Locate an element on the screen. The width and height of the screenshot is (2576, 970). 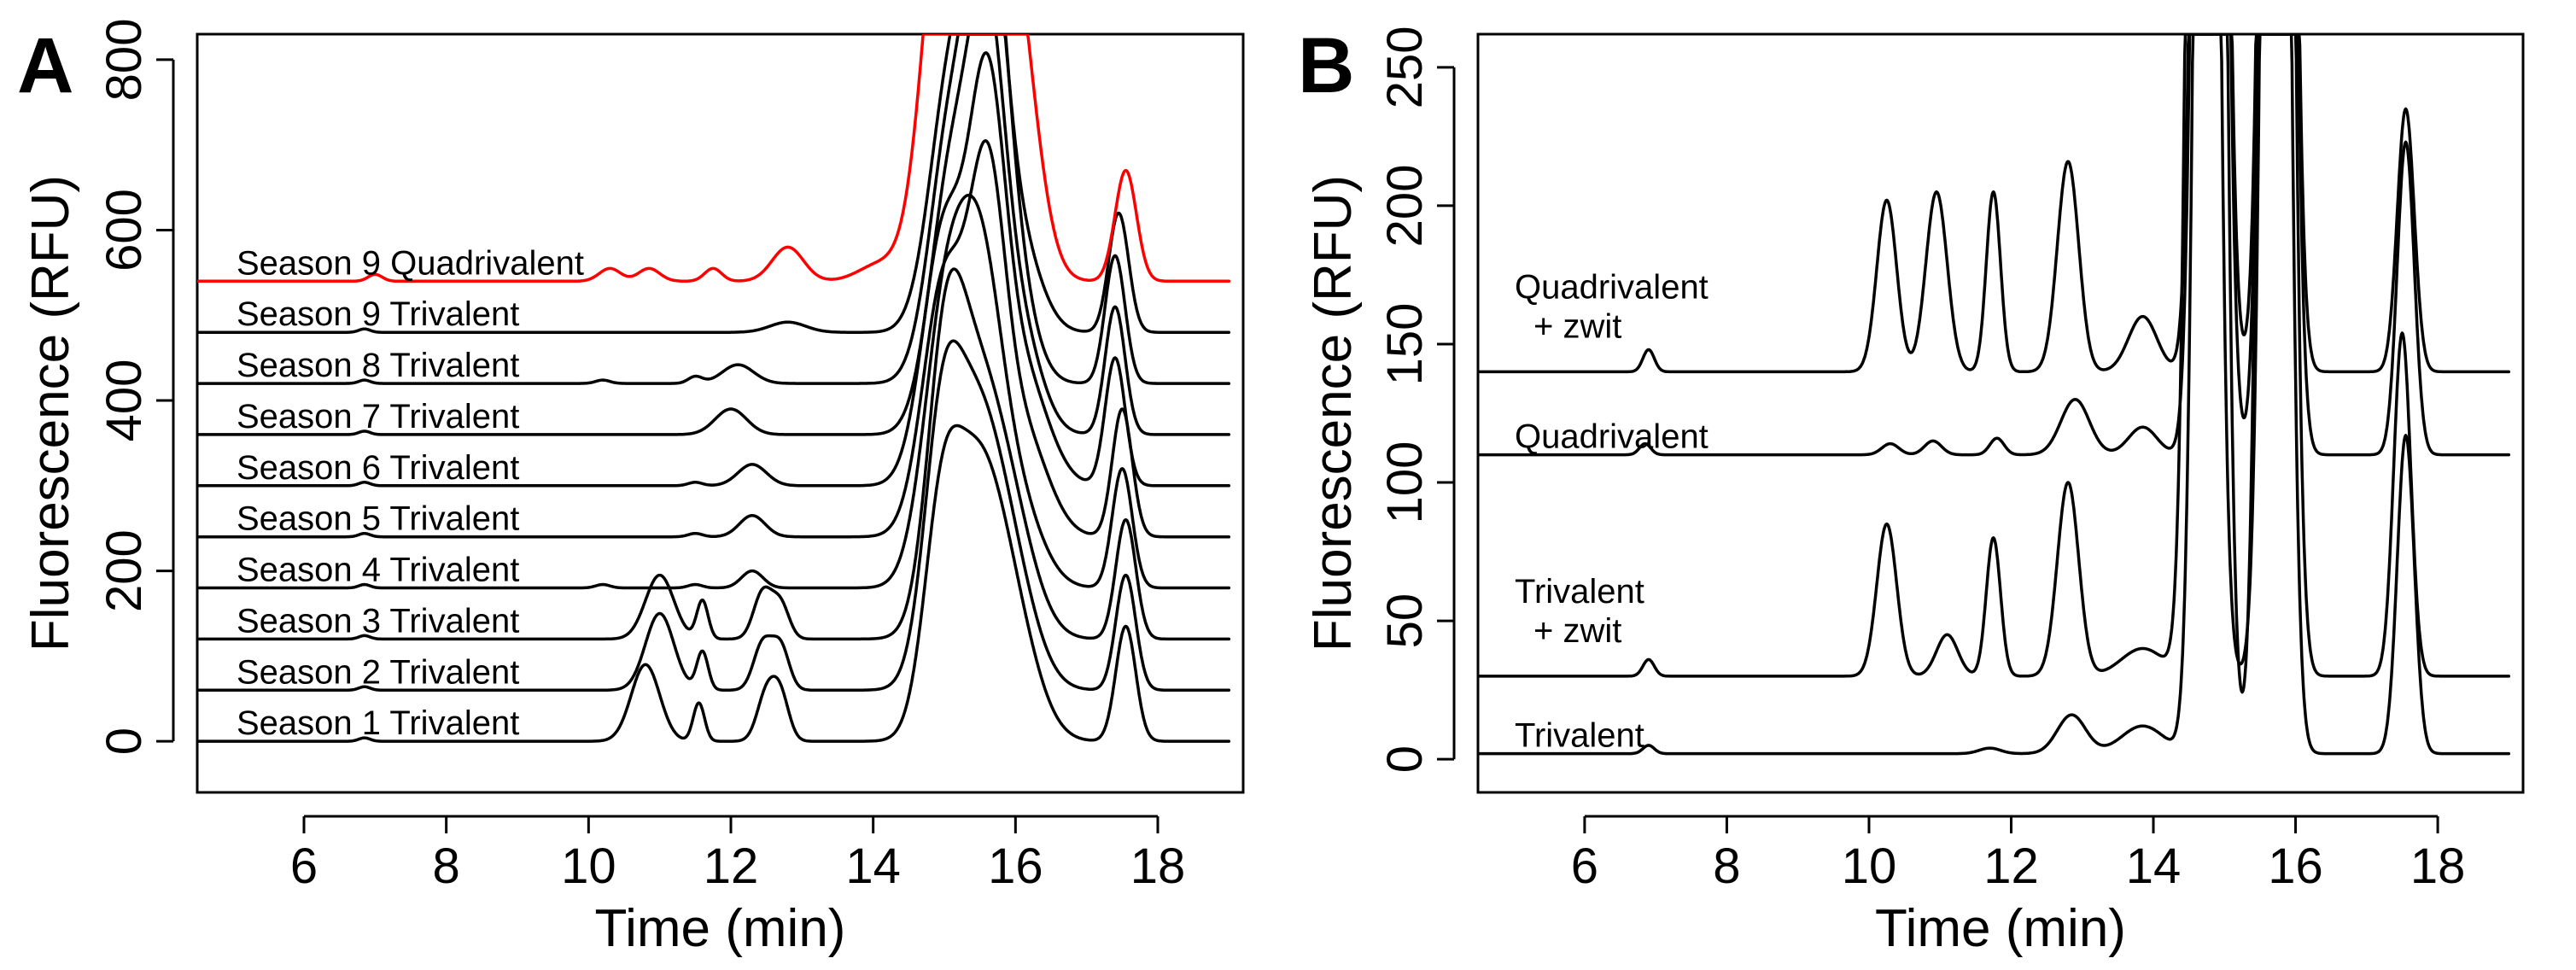
series-label-season-1-trivalent: Season 1 Trivalent is located at coordinates (378, 723).